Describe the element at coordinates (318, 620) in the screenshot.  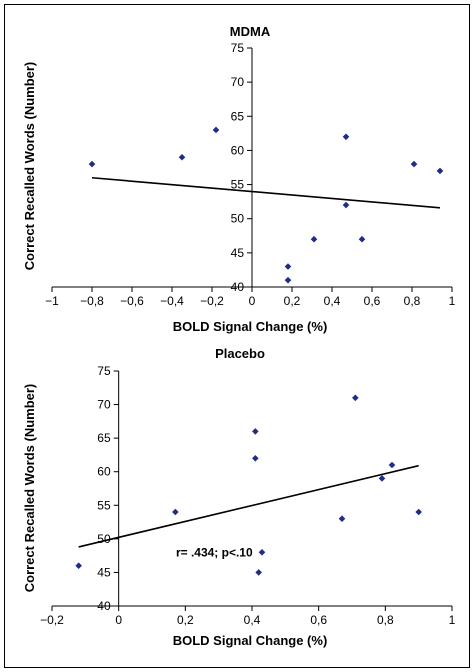
I see `placebo-x-tick-label: 0,6` at that location.